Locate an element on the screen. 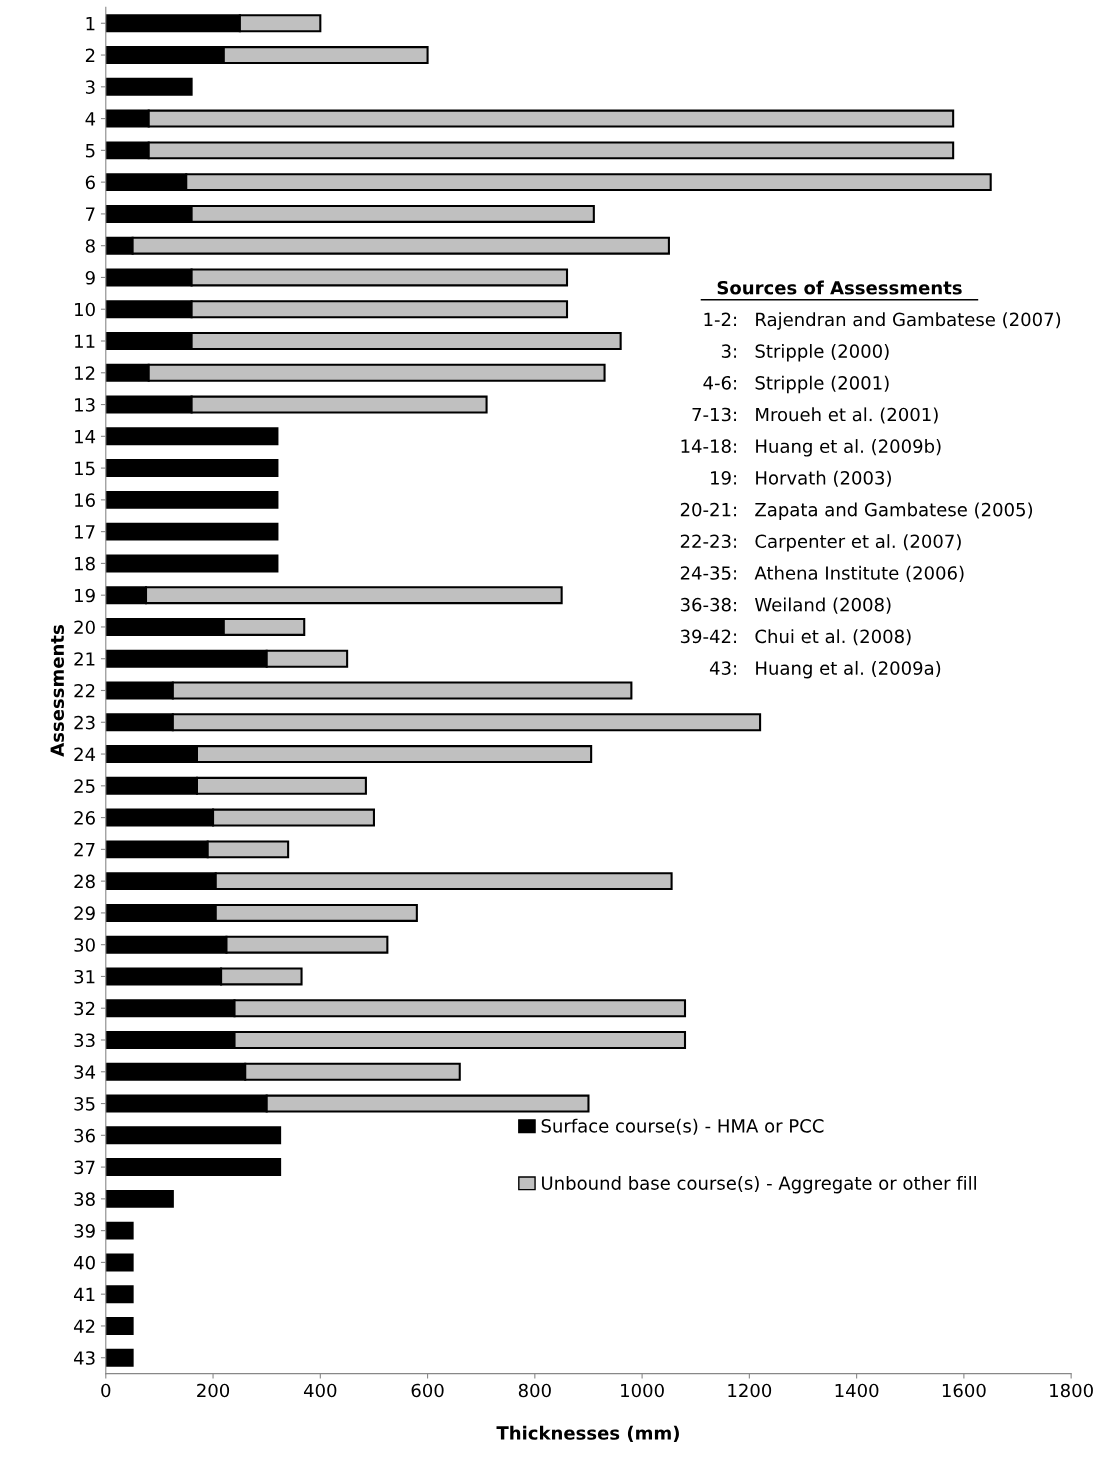 The width and height of the screenshot is (1102, 1477). annotation: Sources of Assessments is located at coordinates (839, 287).